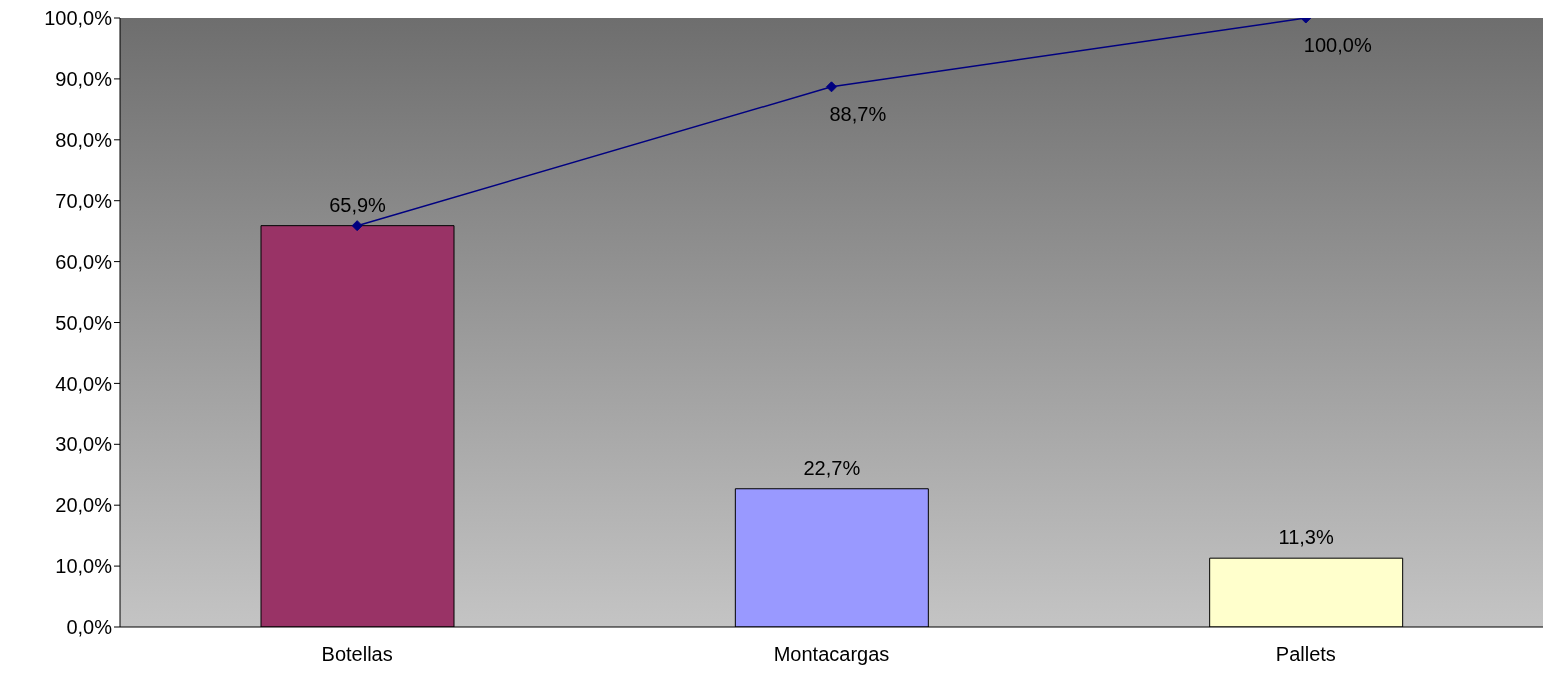 The image size is (1547, 683). Describe the element at coordinates (84, 505) in the screenshot. I see `y-tick-label: 20,0%` at that location.